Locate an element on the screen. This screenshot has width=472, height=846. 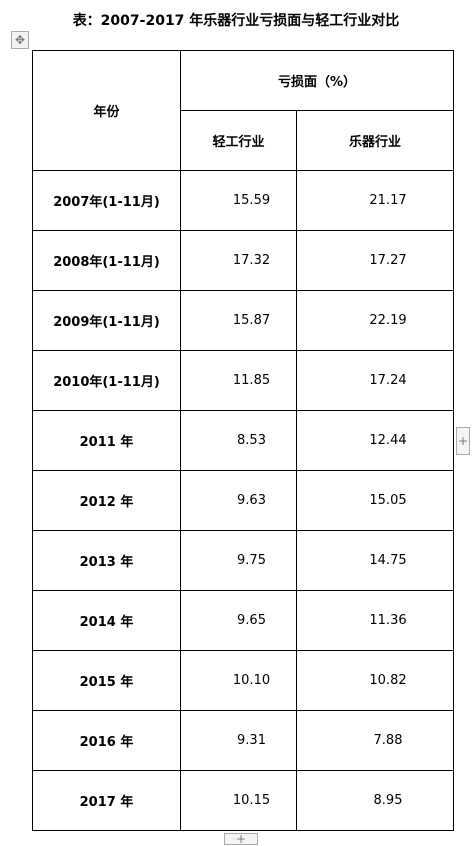
add-column-button: + is located at coordinates (463, 441).